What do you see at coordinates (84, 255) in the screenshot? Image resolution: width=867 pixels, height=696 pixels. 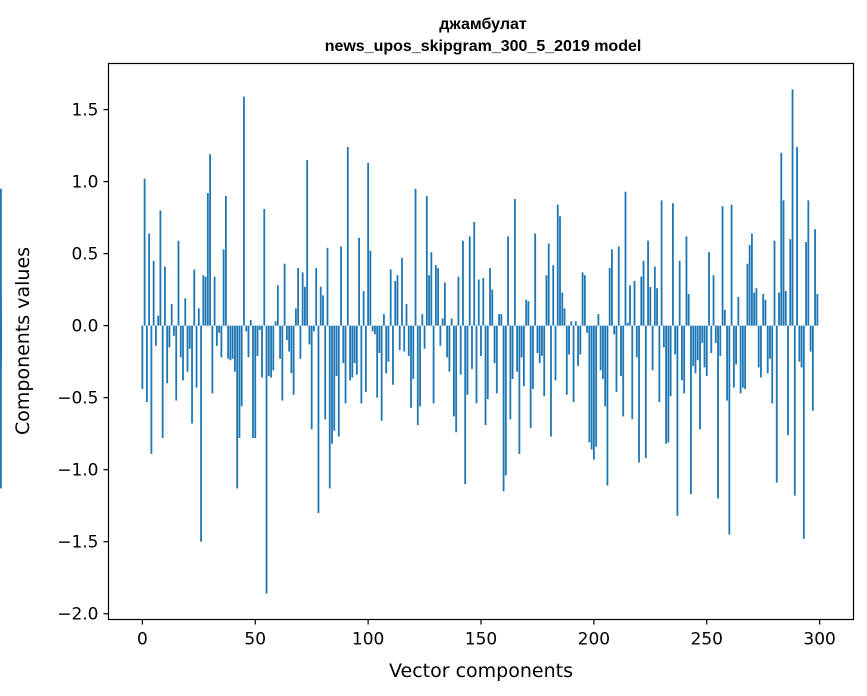 I see `y-tick-label: 0.5` at bounding box center [84, 255].